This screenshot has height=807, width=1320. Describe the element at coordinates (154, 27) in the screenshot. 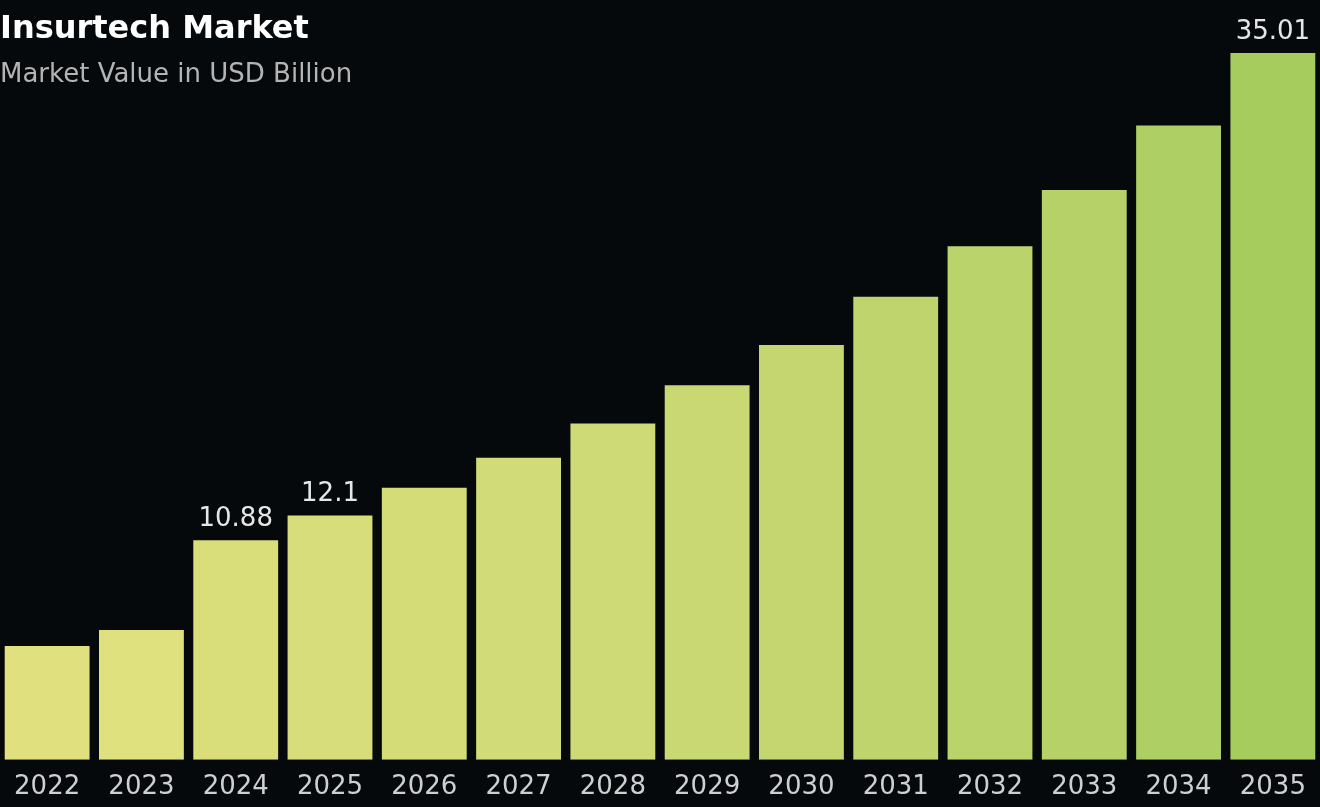

I see `chart-title: Insurtech Market` at that location.